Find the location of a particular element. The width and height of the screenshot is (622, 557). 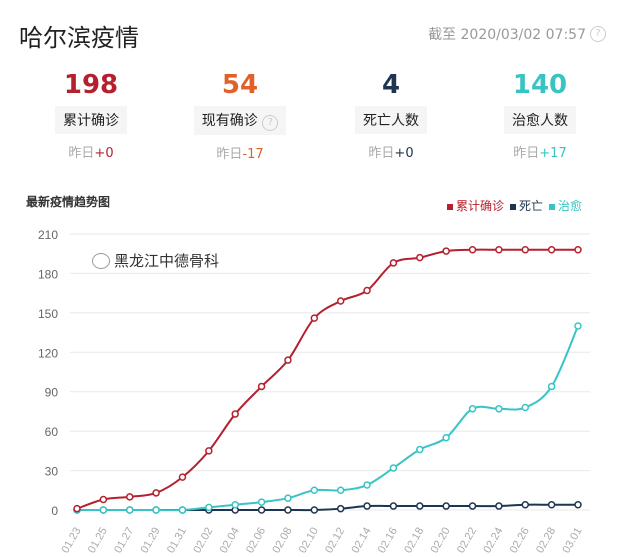

stat-delta: 昨日+0 is located at coordinates (391, 151).